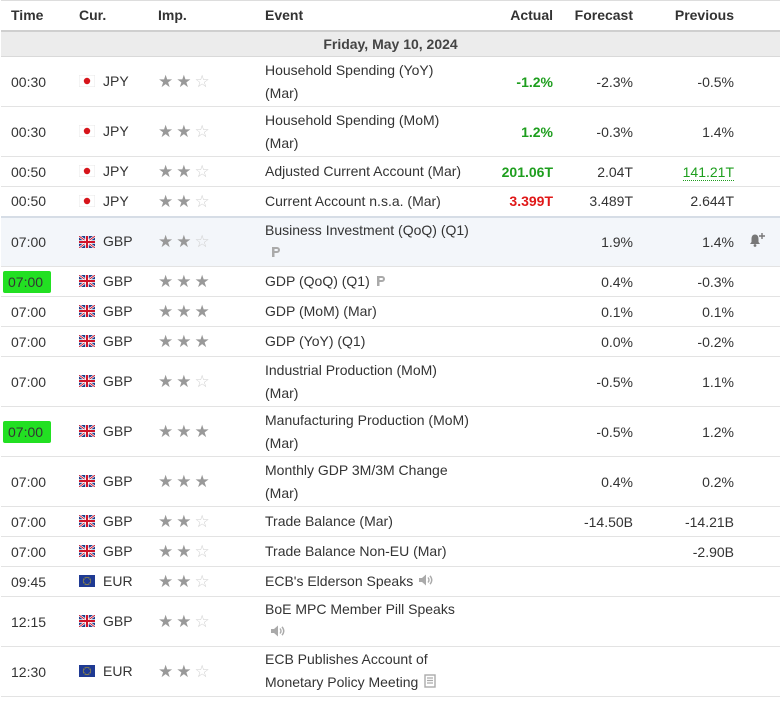  Describe the element at coordinates (378, 342) in the screenshot. I see `event-cell: GDP (YoY) (Q1)` at that location.